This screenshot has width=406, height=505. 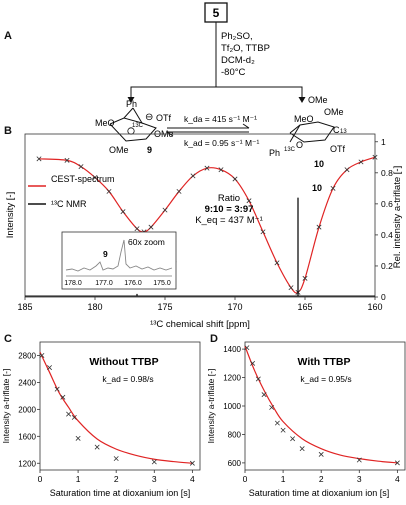 What do you see at coordinates (290, 150) in the screenshot?
I see `isotope-13c-right-superscript: 13C` at bounding box center [290, 150].